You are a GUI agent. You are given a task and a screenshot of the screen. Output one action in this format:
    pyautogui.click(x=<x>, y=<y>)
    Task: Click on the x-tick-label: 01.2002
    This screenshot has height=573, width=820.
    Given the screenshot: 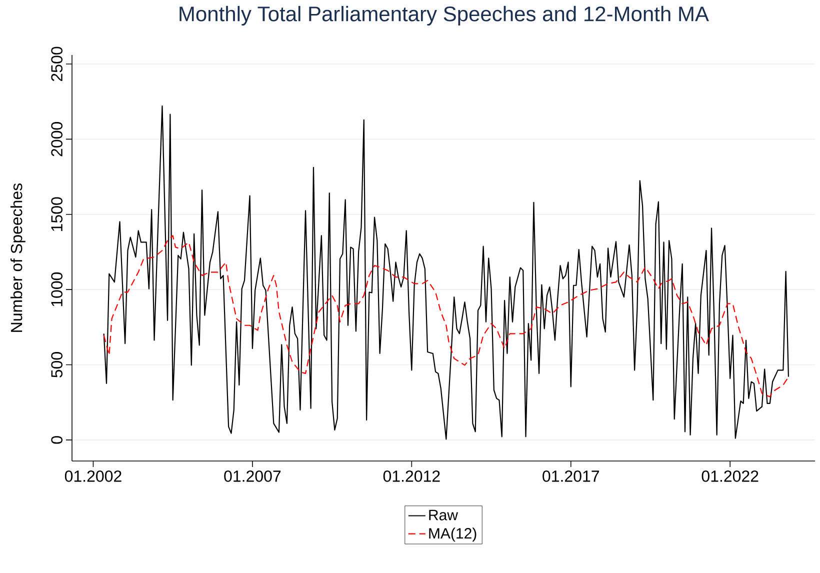 What is the action you would take?
    pyautogui.click(x=93, y=476)
    